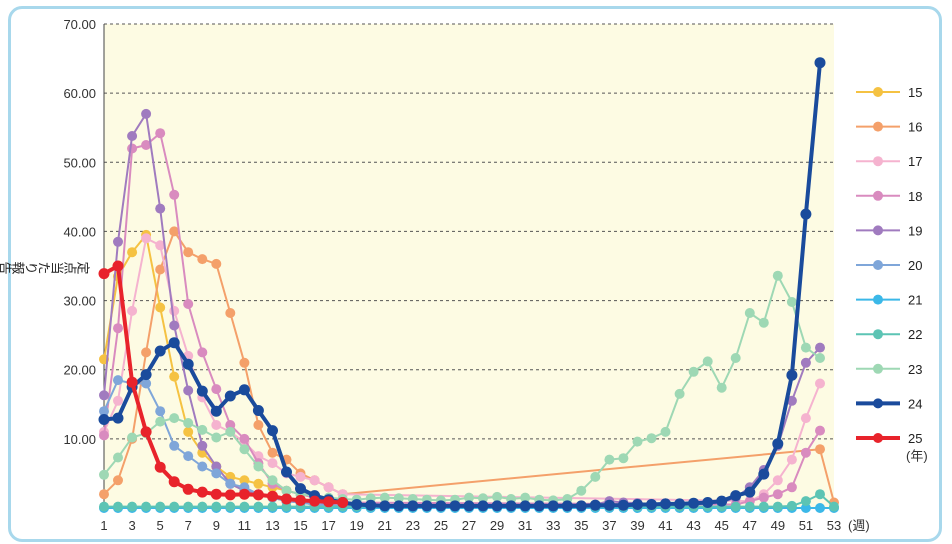 The width and height of the screenshot is (952, 544). I want to click on legend-item-15: 15, so click(889, 92).